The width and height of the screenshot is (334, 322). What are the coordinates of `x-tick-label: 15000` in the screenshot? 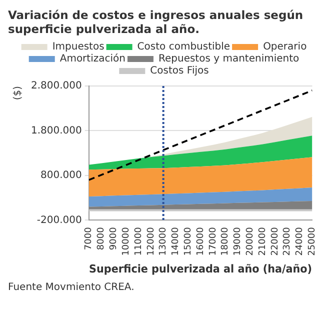 It's located at (188, 241).